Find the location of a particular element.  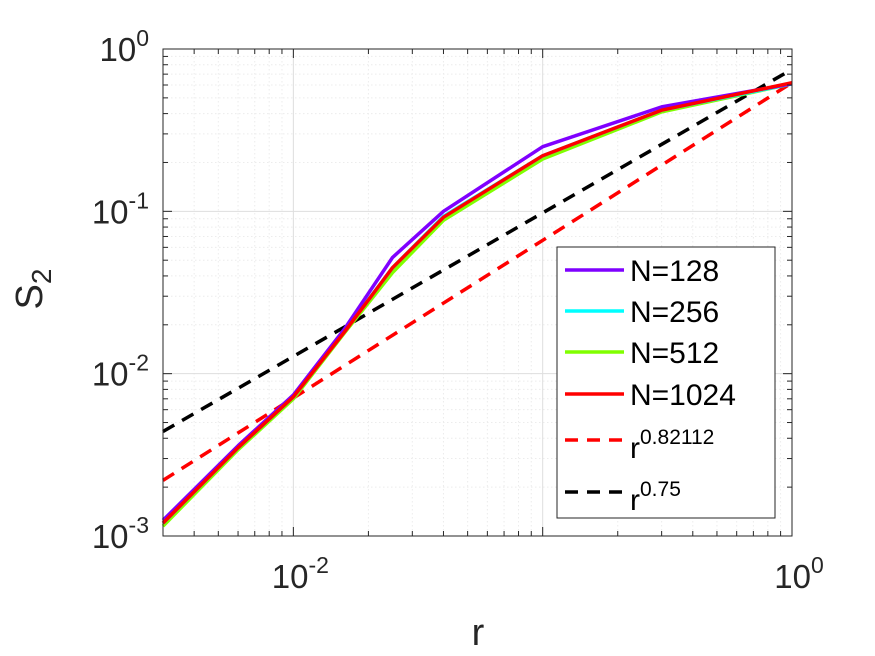

legend-box is located at coordinates (666, 382).